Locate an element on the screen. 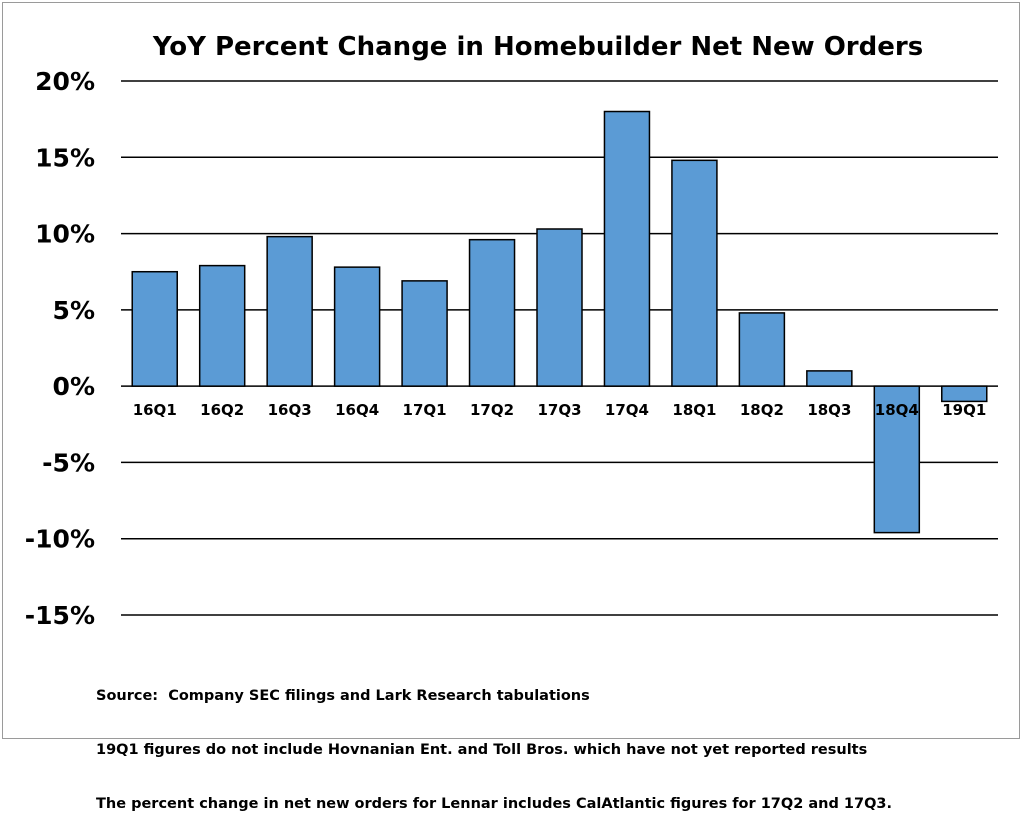  x-tick-label: 16Q2 is located at coordinates (222, 410).